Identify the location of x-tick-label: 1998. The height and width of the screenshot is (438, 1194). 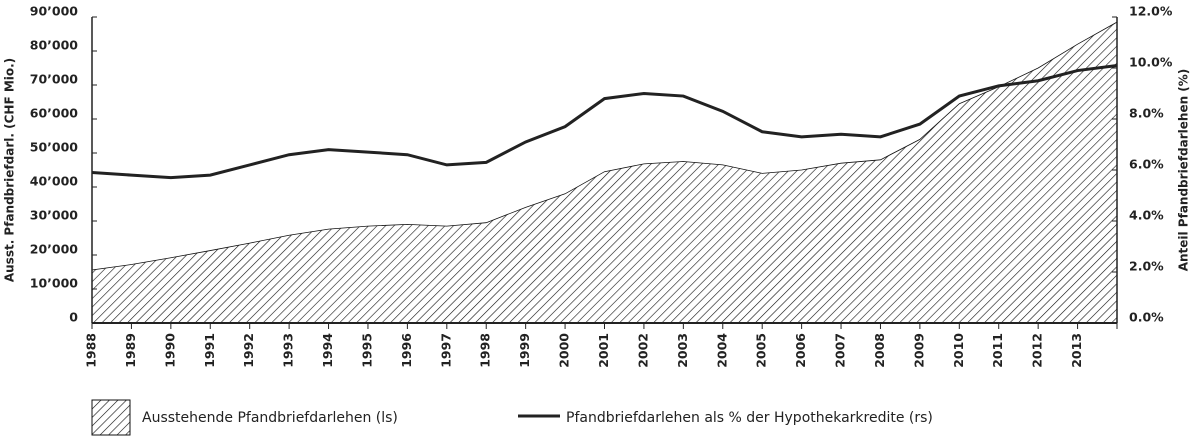
(485, 350).